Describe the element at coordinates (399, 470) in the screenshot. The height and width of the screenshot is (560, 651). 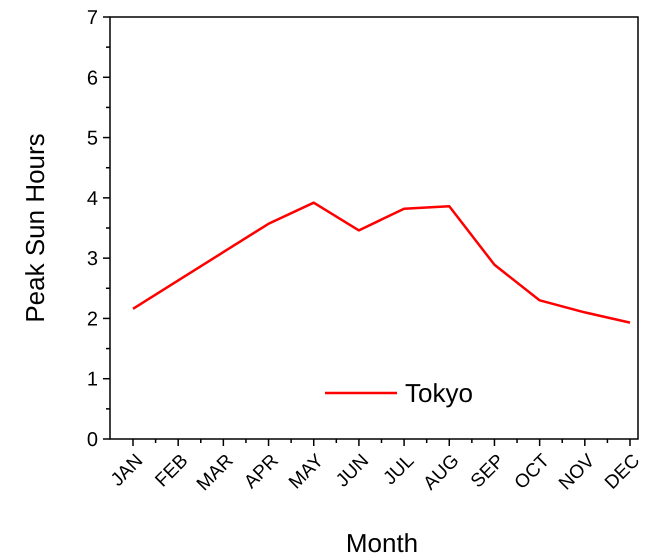
I see `x-tick-label: JUL` at that location.